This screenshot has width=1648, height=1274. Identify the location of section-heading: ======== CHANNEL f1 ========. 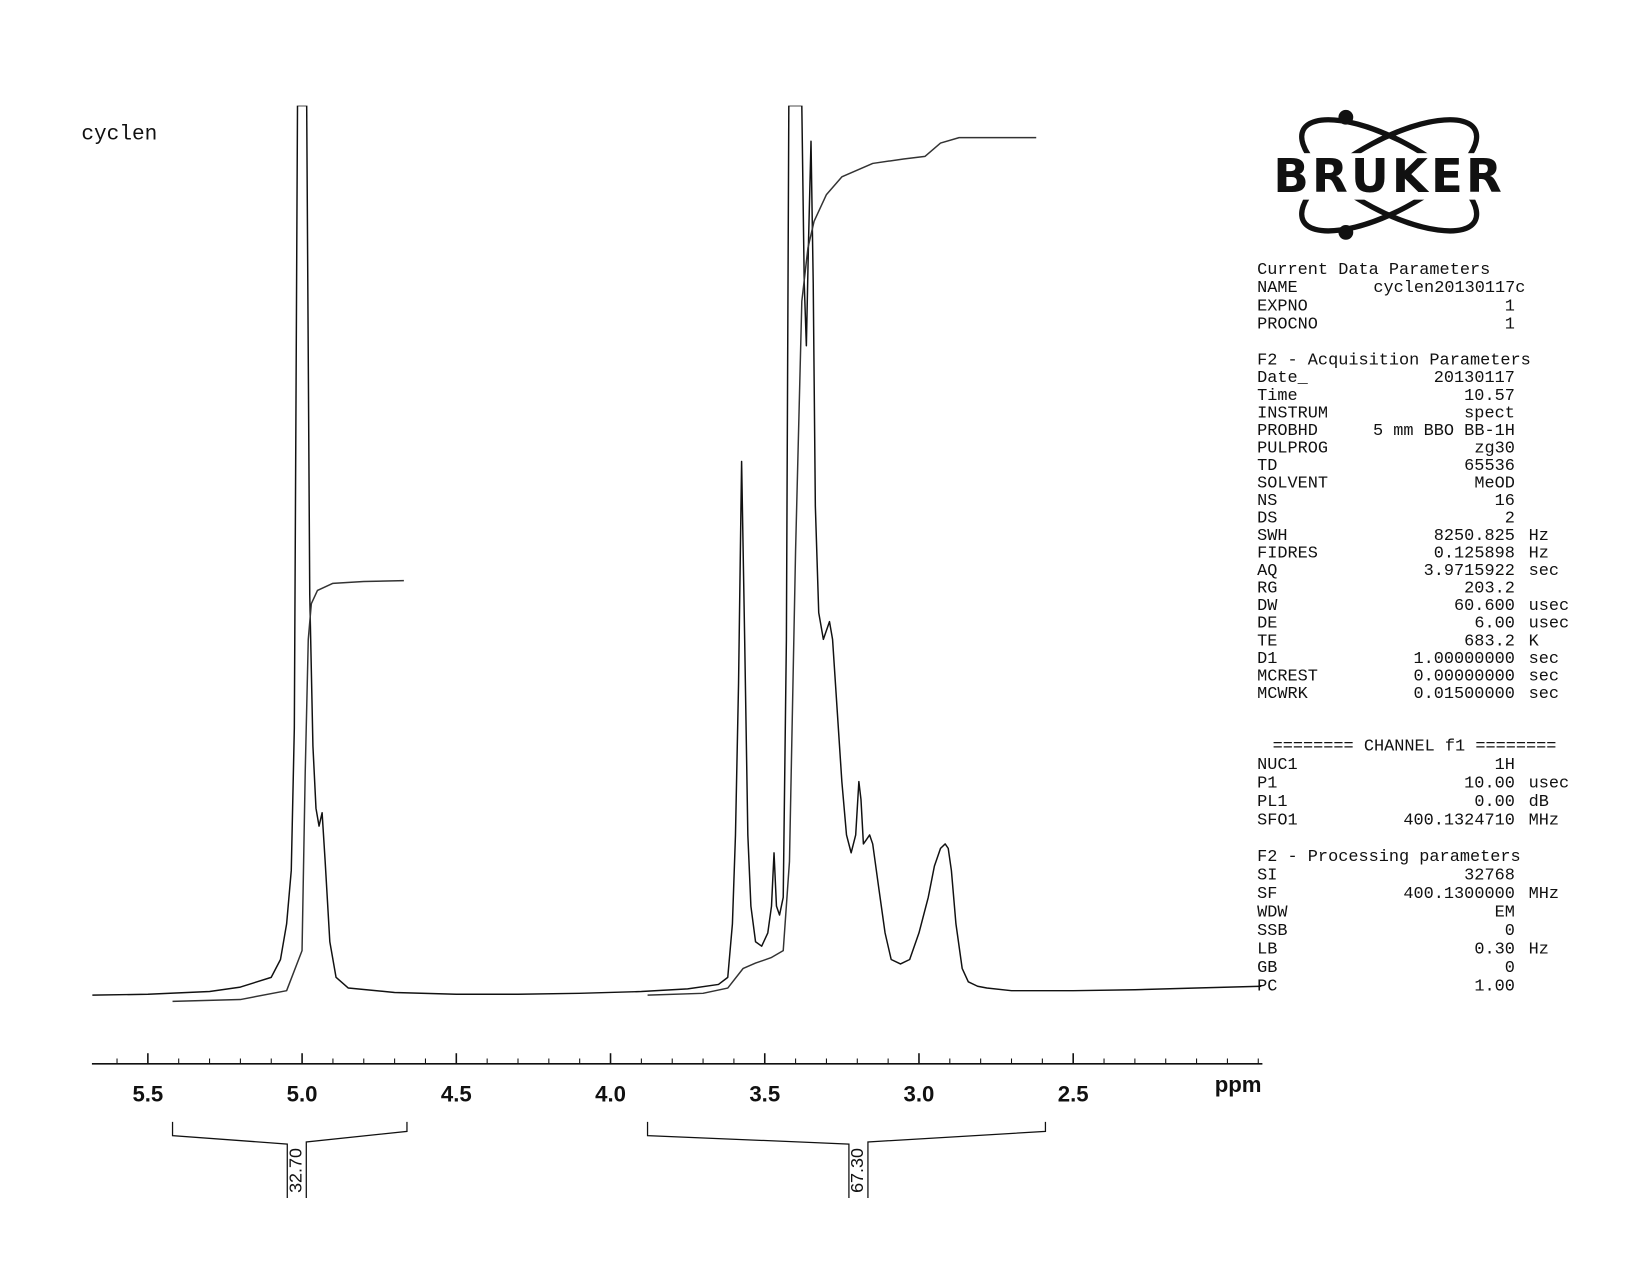
(1415, 746).